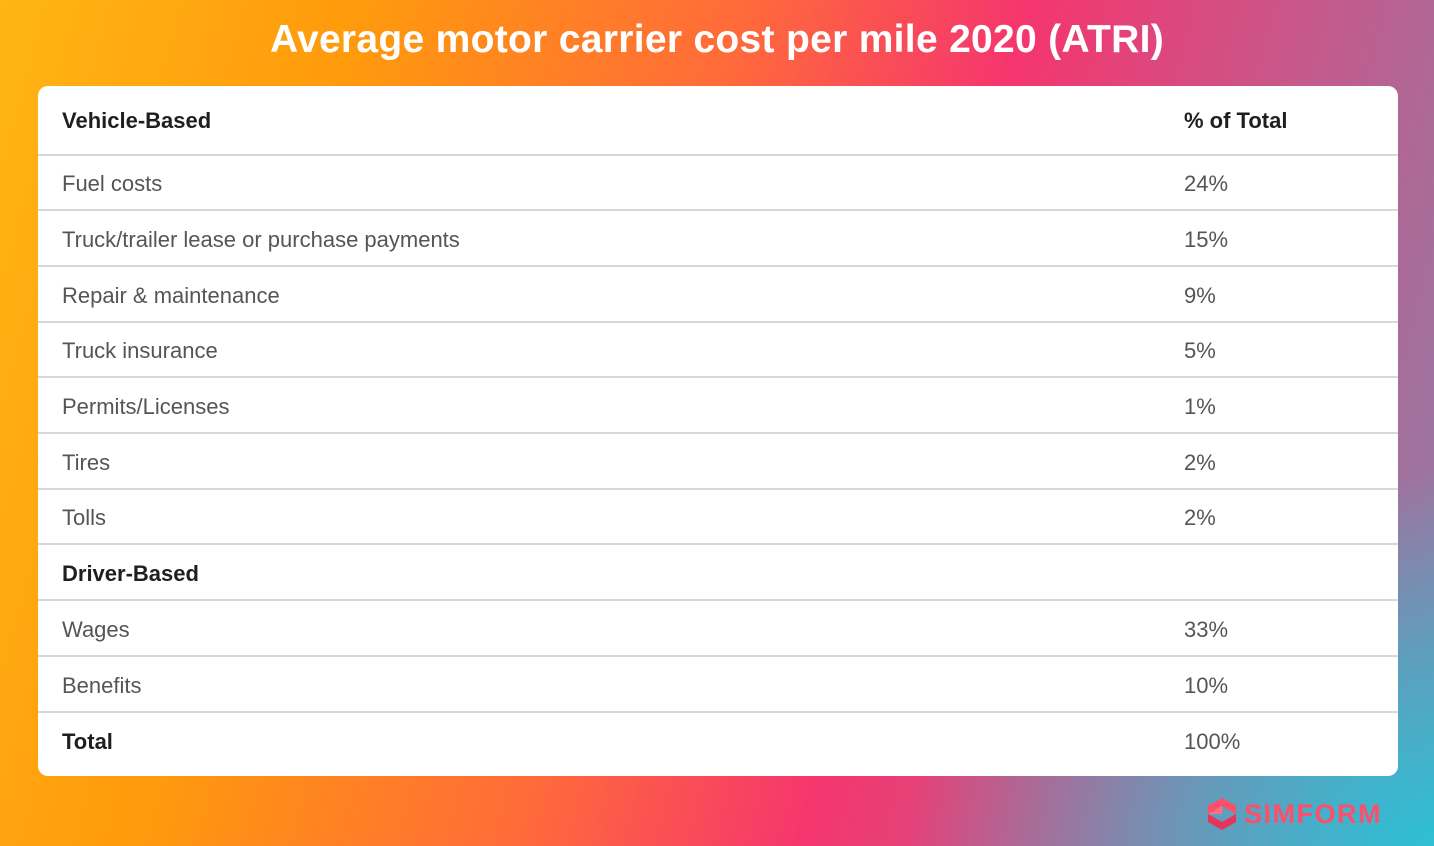  What do you see at coordinates (718, 350) in the screenshot?
I see `table-row: Truck insurance 5%` at bounding box center [718, 350].